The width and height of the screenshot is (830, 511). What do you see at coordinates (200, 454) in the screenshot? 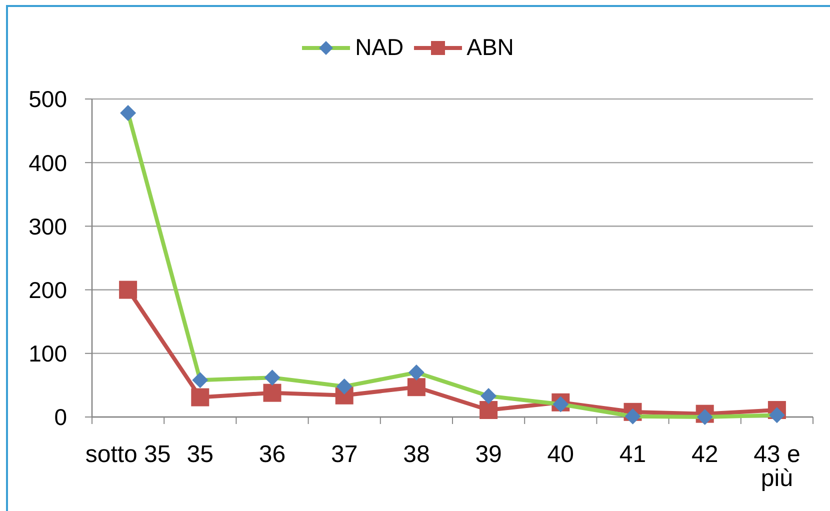
I see `x-tick-label: 35` at bounding box center [200, 454].